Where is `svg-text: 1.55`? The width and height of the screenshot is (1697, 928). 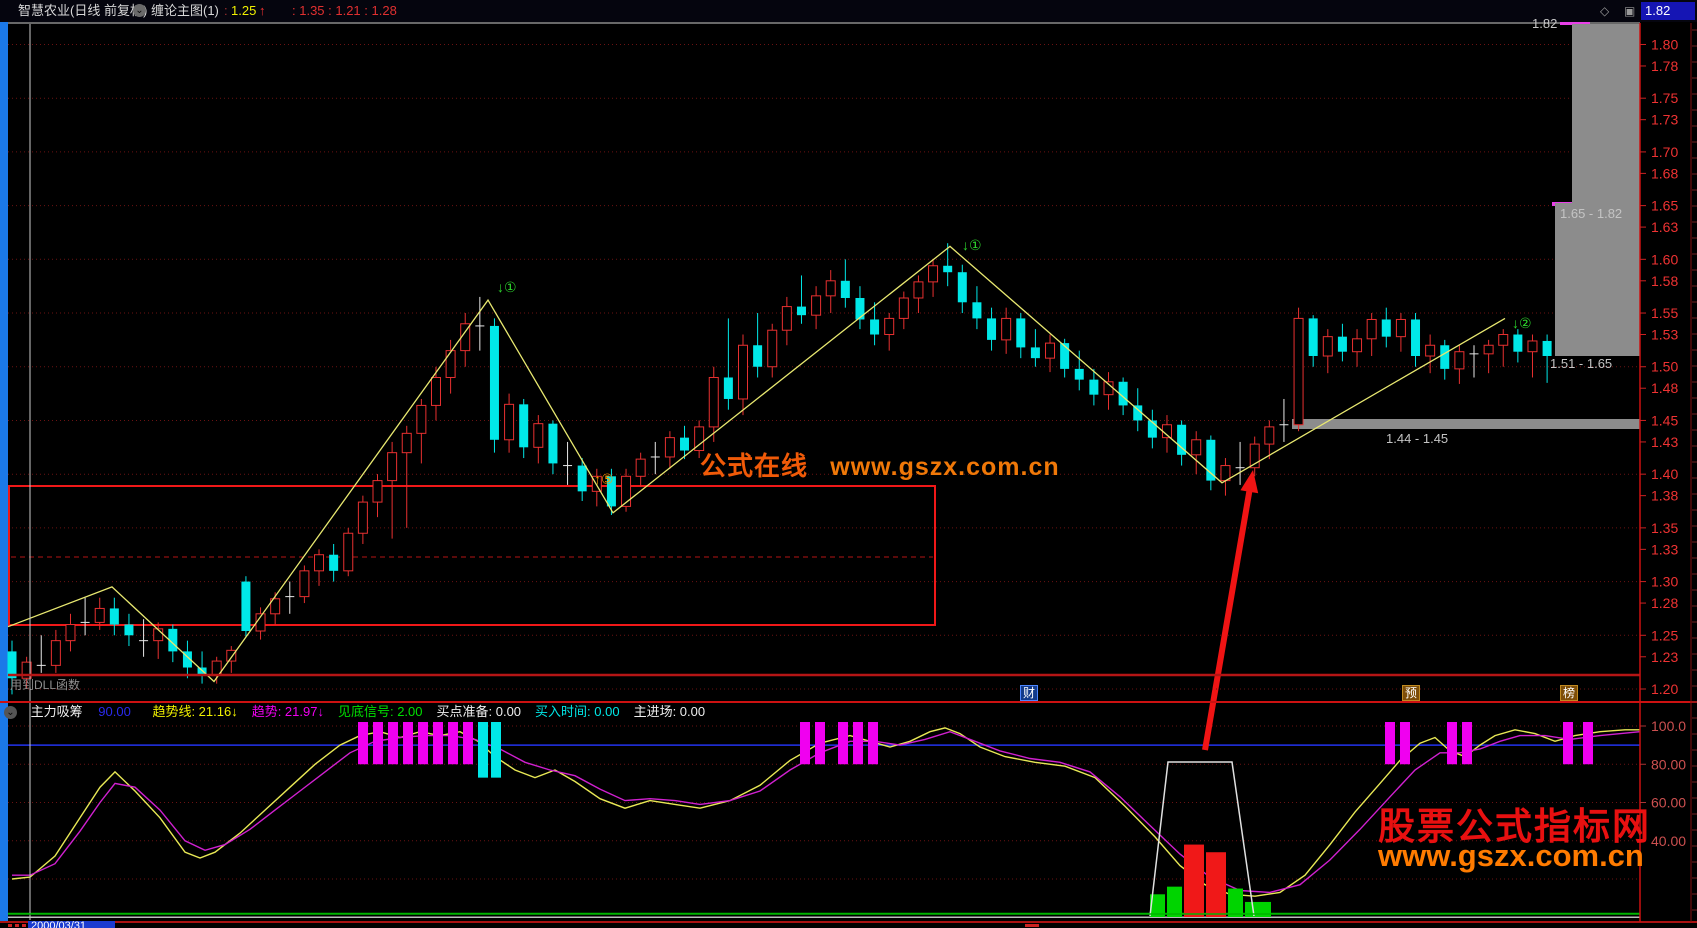
svg-text: 1.55 is located at coordinates (1664, 313).